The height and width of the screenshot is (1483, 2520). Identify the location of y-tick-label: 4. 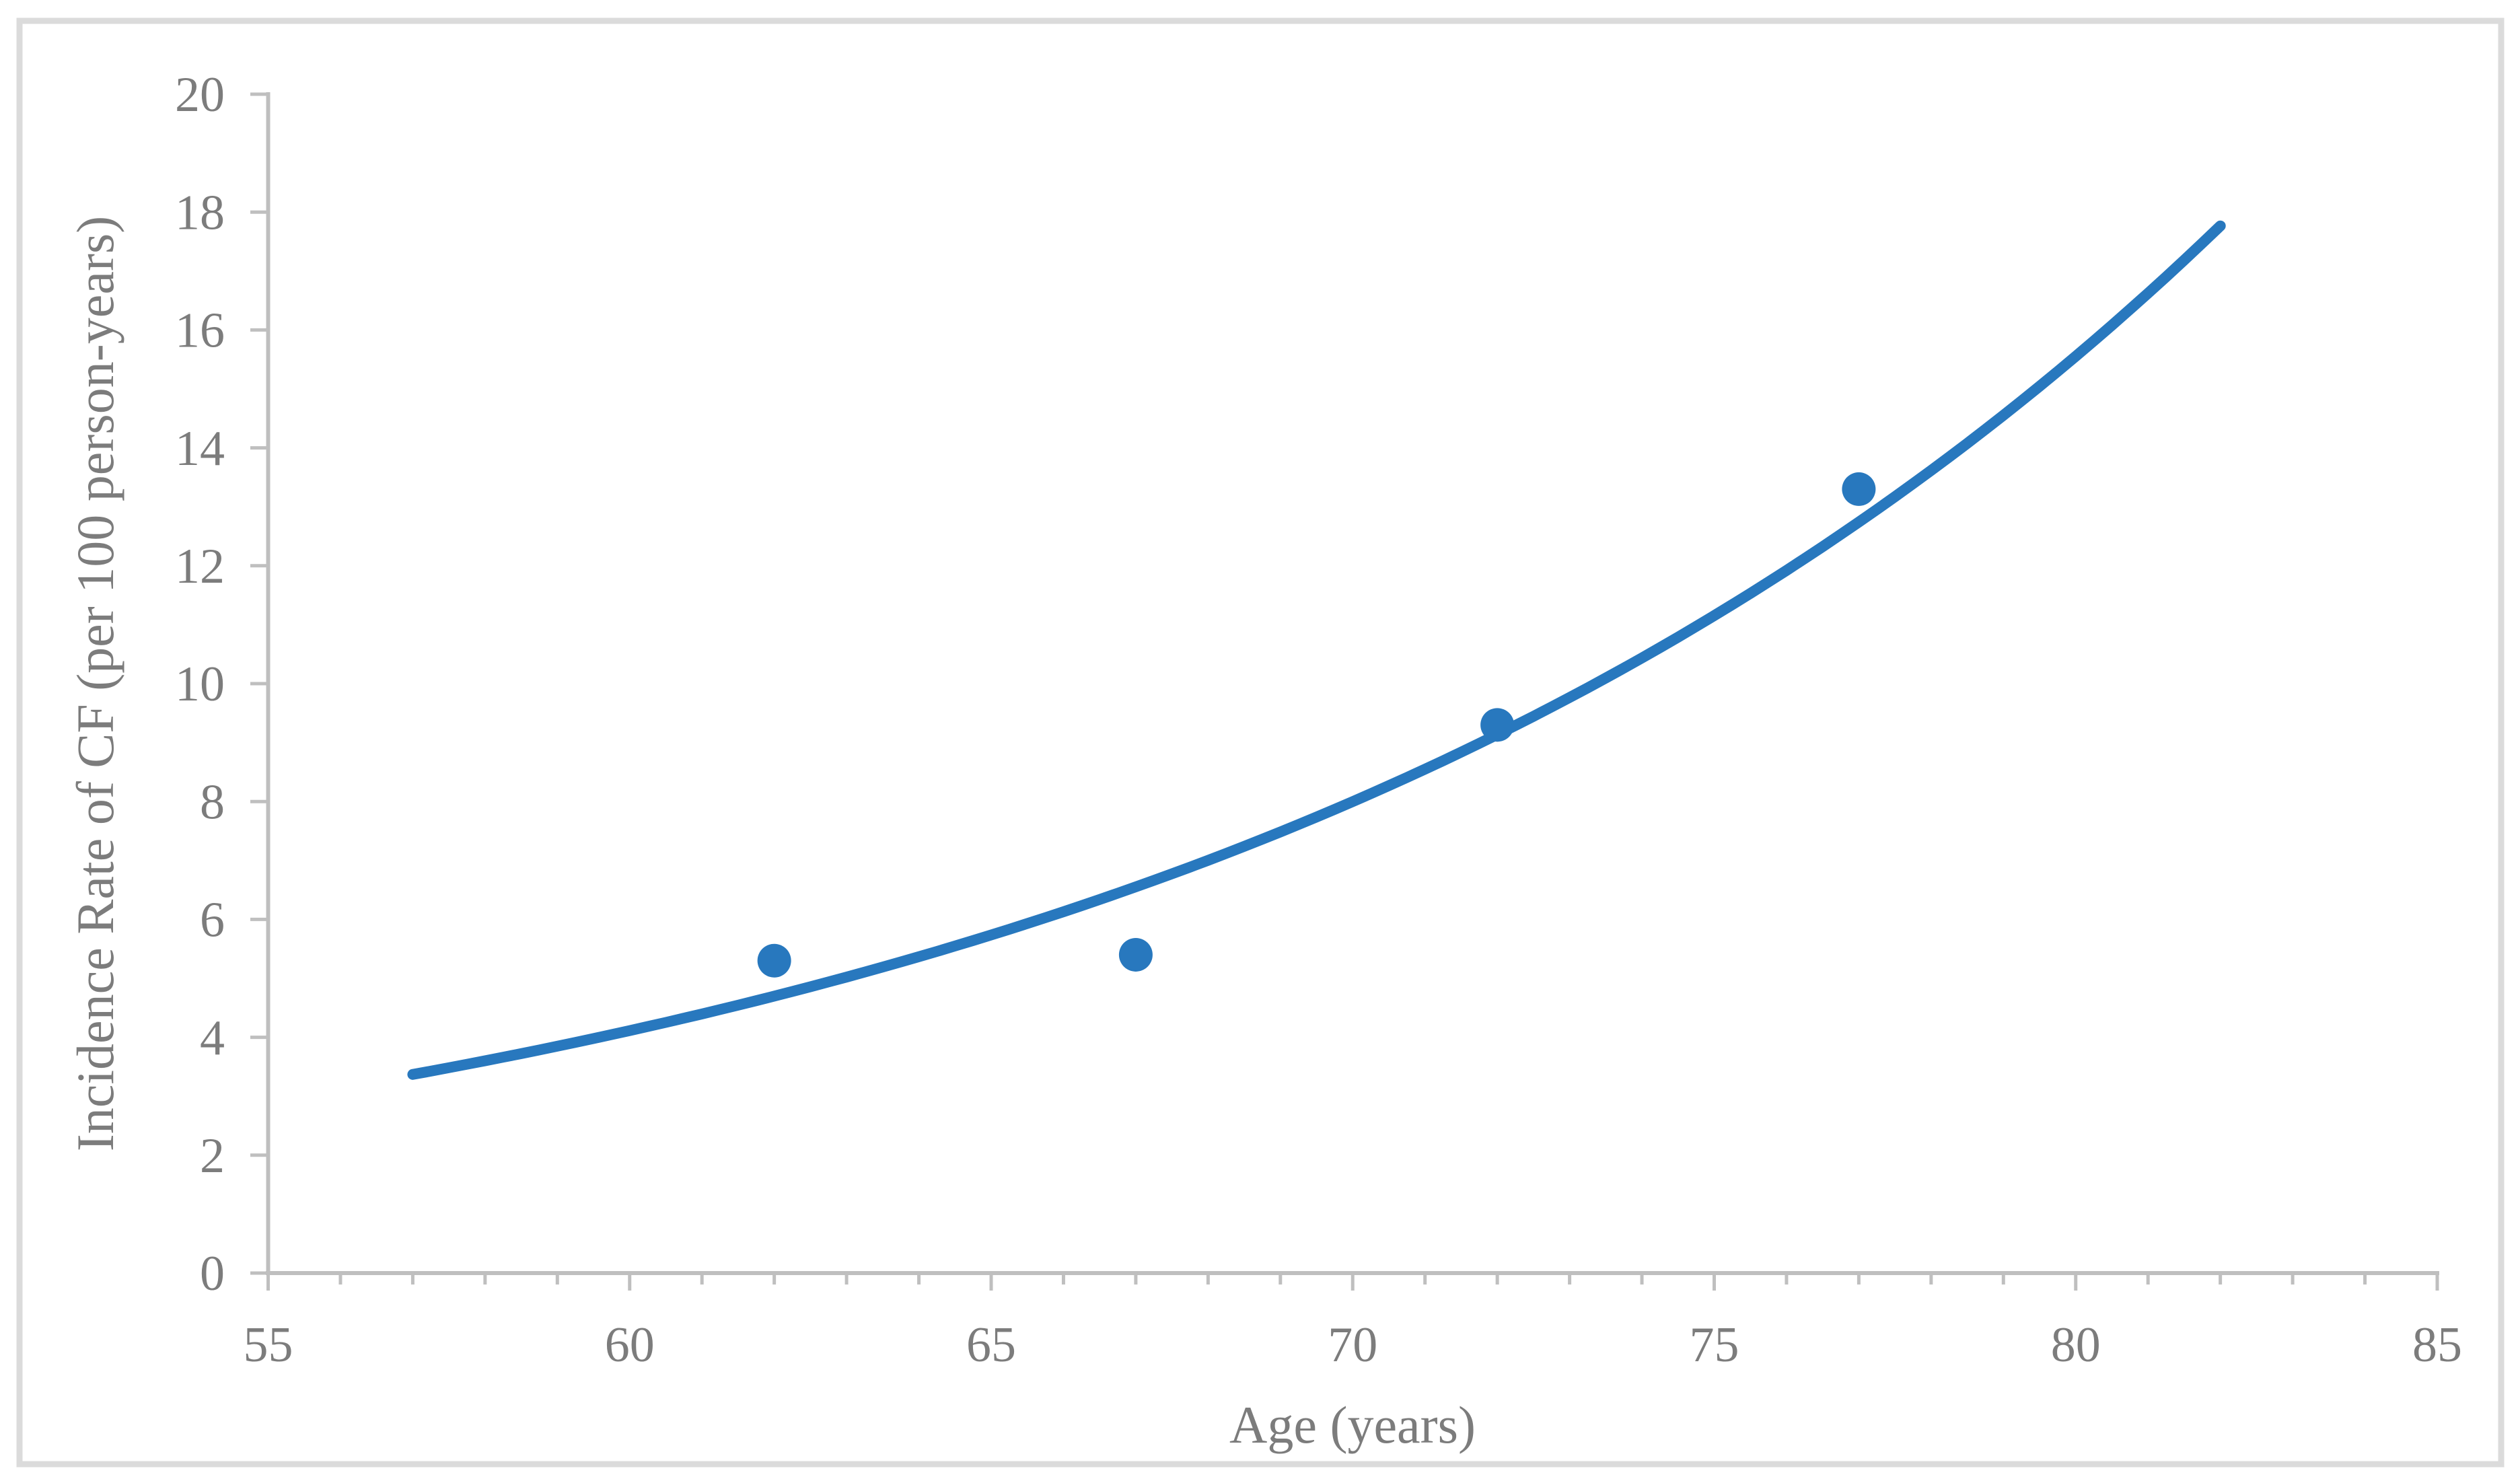
(212, 1038).